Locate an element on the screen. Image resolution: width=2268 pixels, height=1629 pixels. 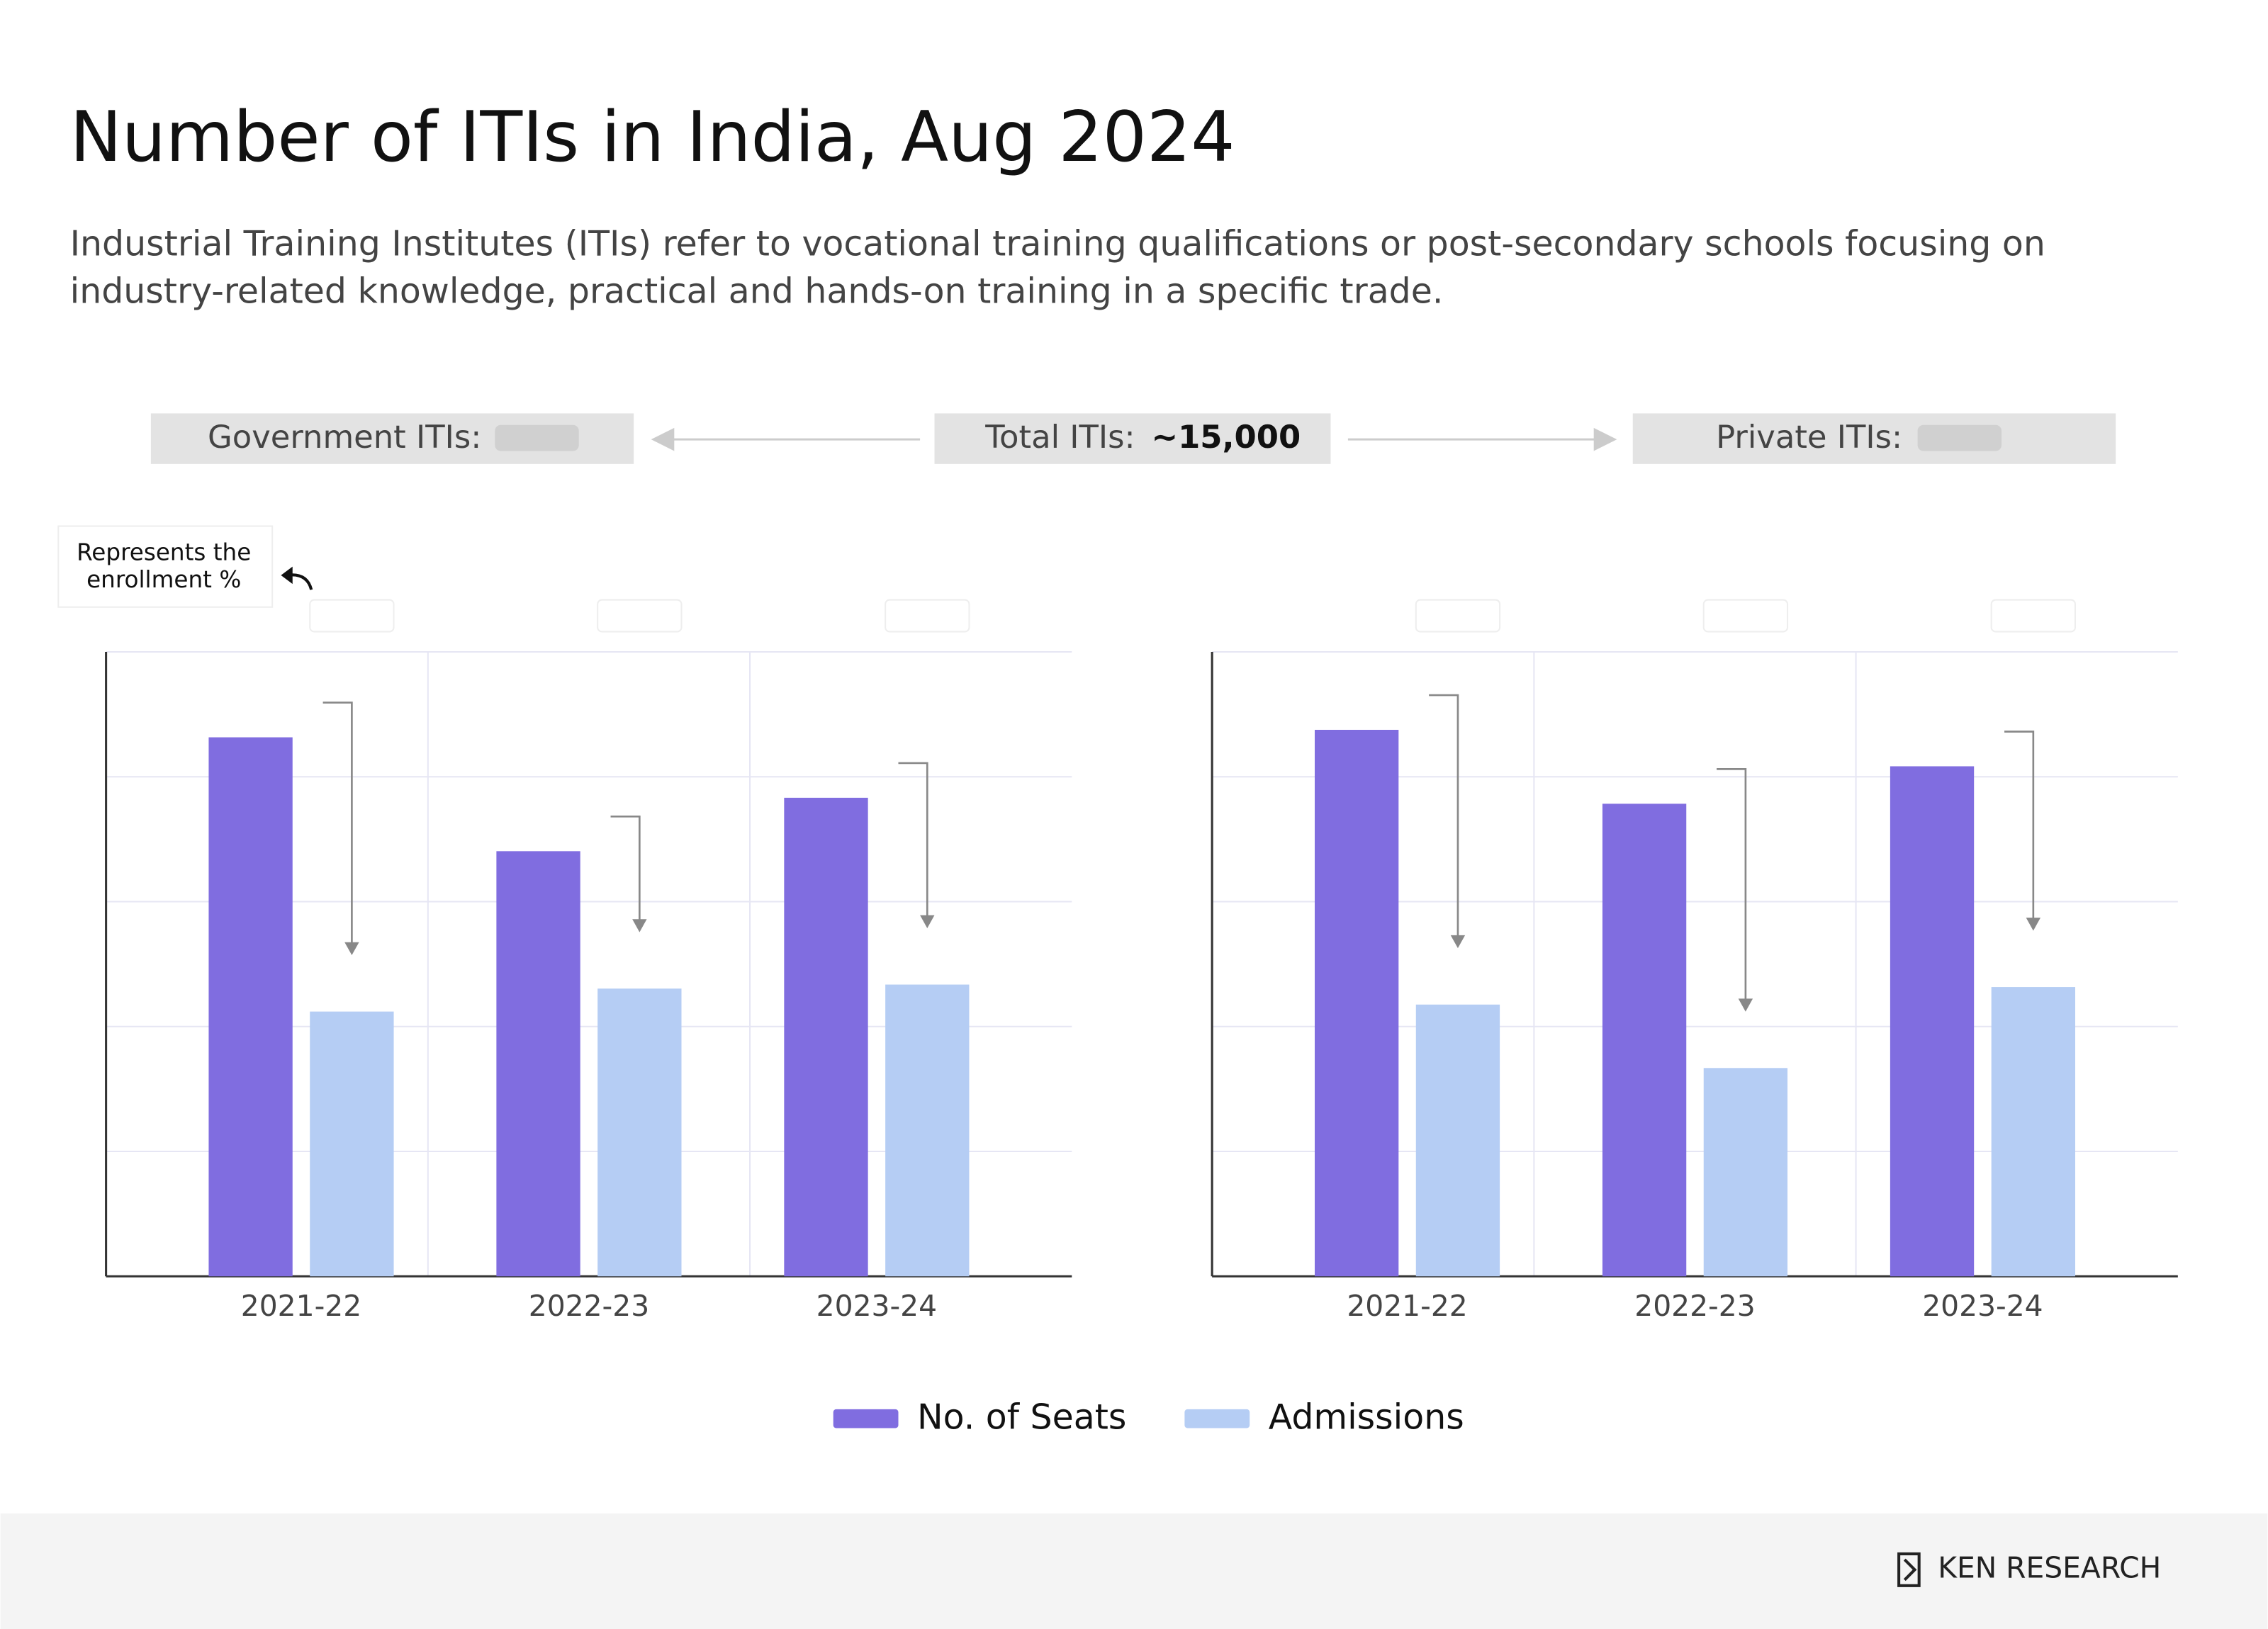
legend-label: No. of Seats is located at coordinates (1021, 1417).